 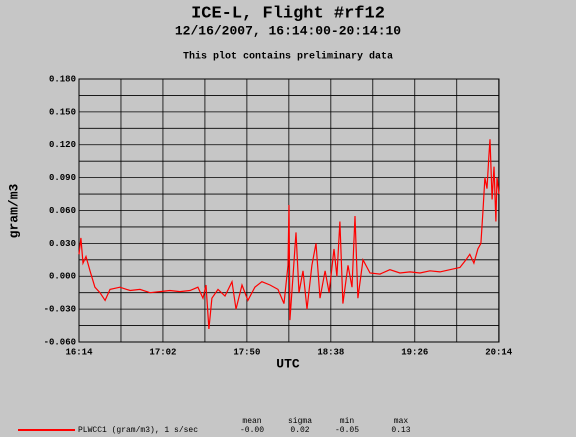 What do you see at coordinates (62, 244) in the screenshot?
I see `y-tick-label: 0.030` at bounding box center [62, 244].